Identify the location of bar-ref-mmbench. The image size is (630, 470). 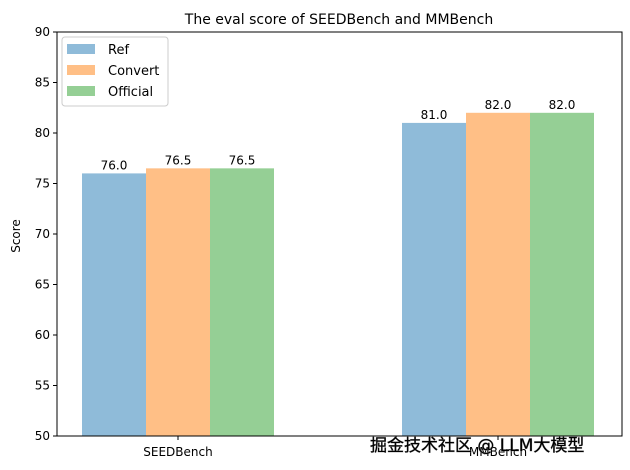
(434, 279).